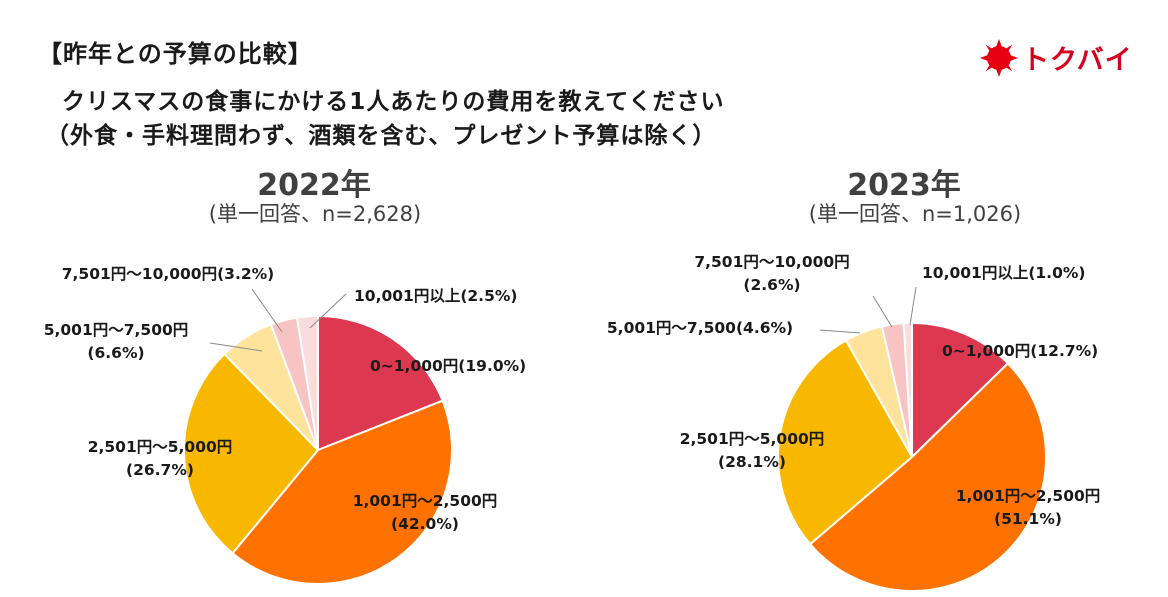  What do you see at coordinates (904, 185) in the screenshot?
I see `chart-title-2023: 2023年` at bounding box center [904, 185].